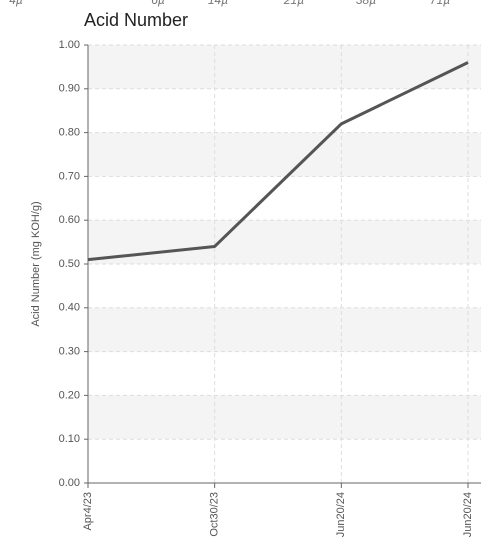  I want to click on y-tick-label: 0.80, so click(69, 133).